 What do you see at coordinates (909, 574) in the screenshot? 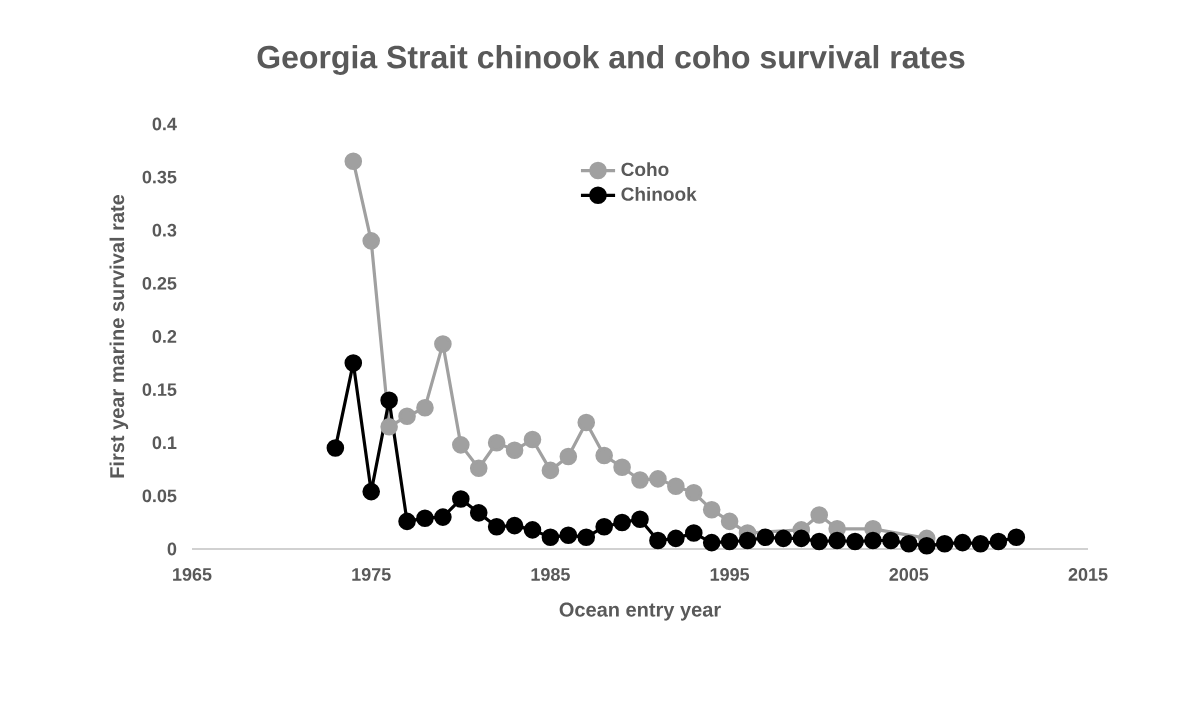
I see `x-tick-label: 2005` at bounding box center [909, 574].